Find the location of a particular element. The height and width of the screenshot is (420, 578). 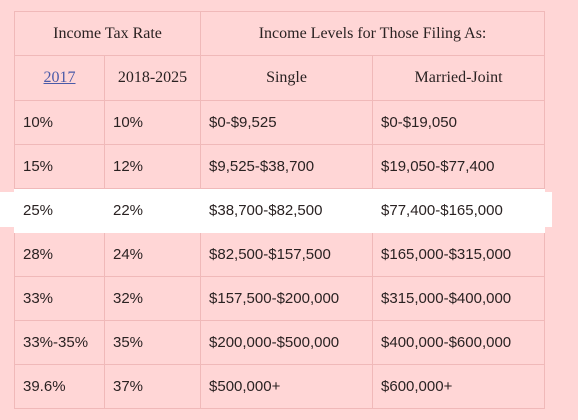

cell-rate-2017: 15% is located at coordinates (59, 166).